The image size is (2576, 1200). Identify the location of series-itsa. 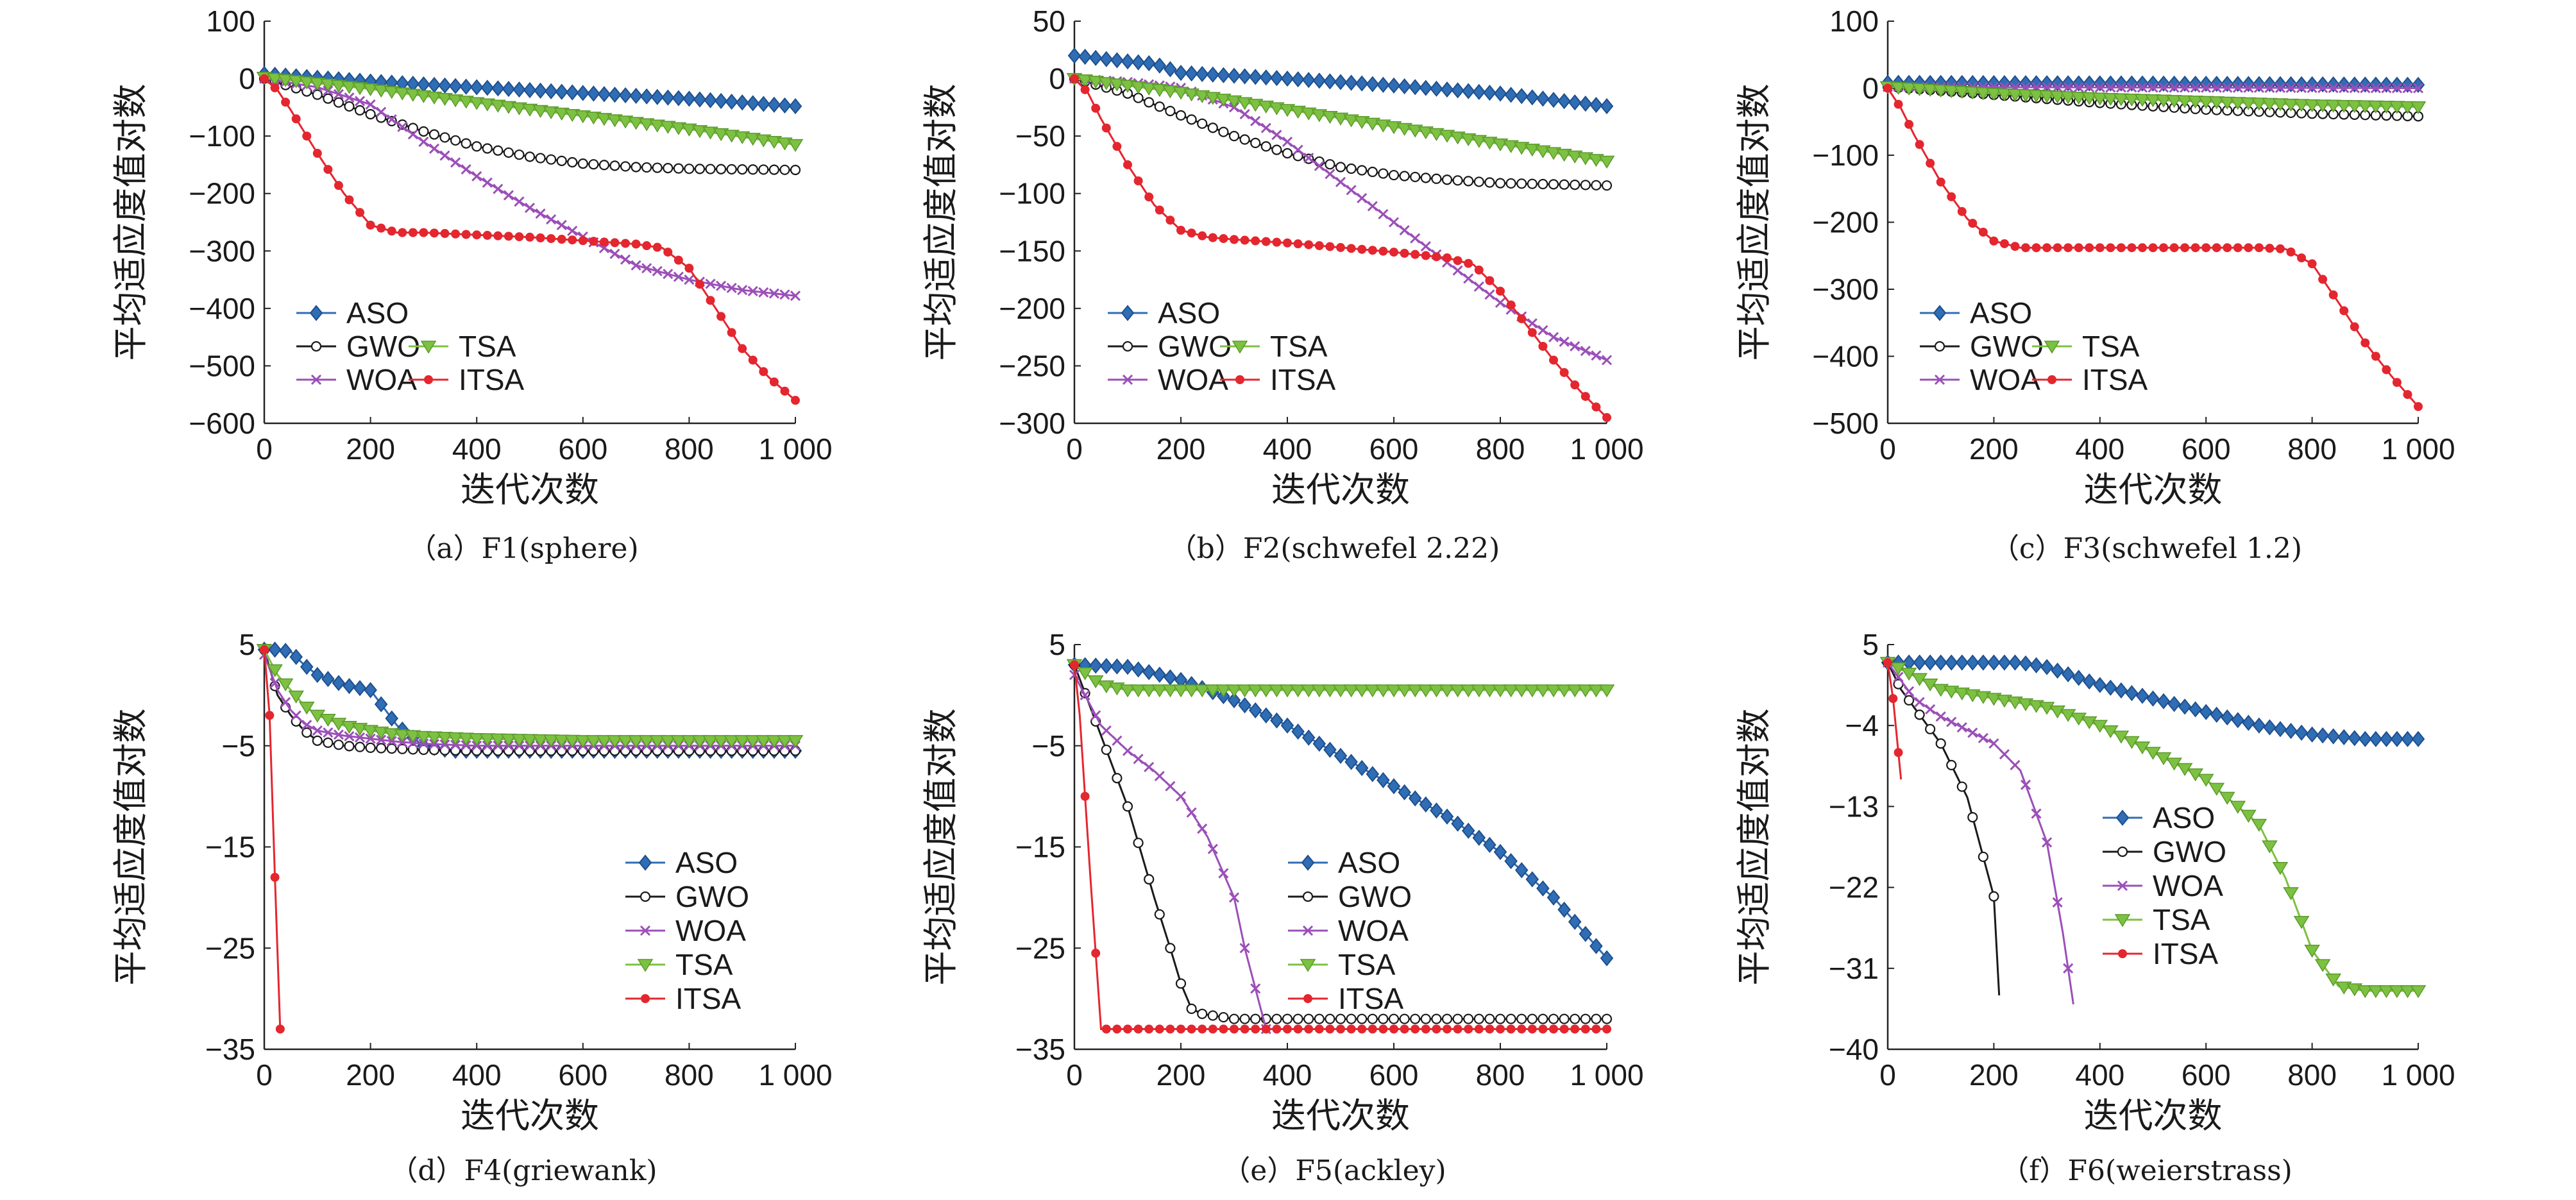
(272, 839).